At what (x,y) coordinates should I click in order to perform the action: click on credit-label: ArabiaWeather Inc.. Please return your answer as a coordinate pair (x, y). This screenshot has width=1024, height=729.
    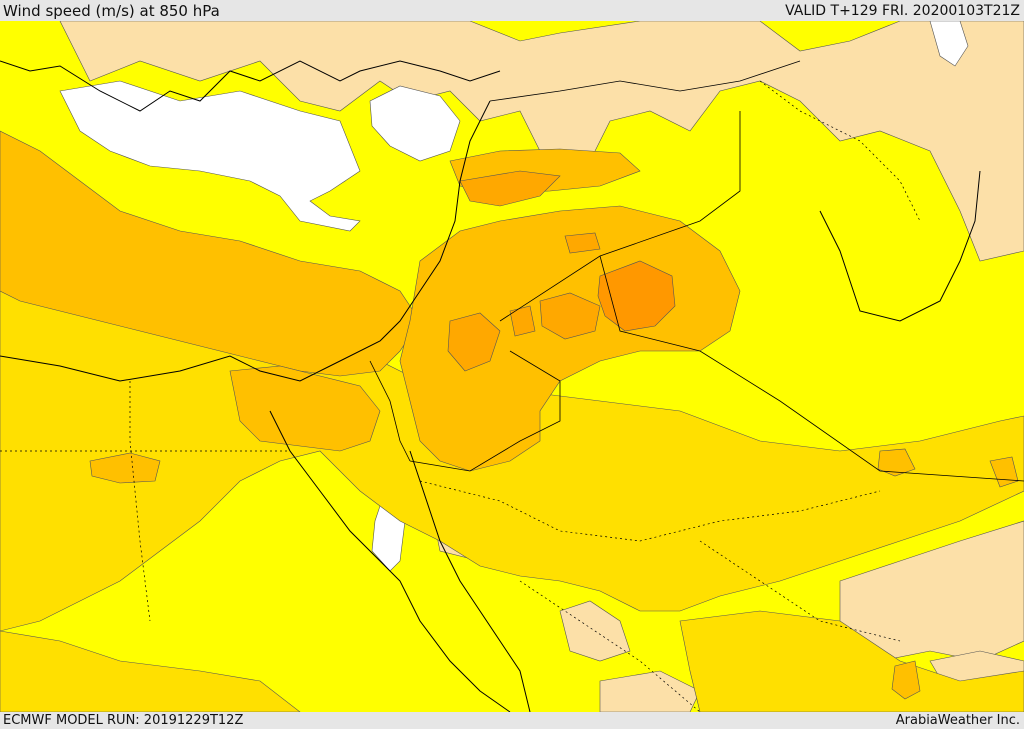
    Looking at the image, I should click on (957, 720).